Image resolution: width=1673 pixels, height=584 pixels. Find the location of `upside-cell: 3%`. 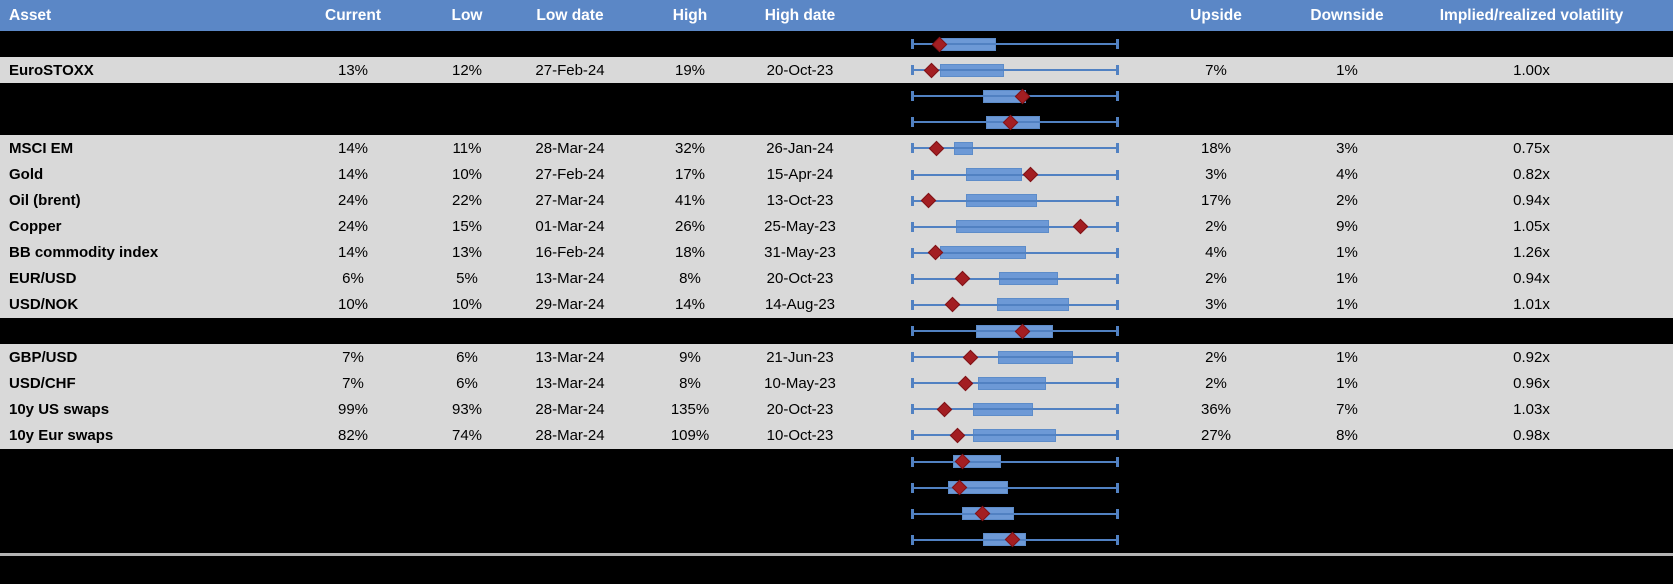

upside-cell: 3% is located at coordinates (1216, 175).